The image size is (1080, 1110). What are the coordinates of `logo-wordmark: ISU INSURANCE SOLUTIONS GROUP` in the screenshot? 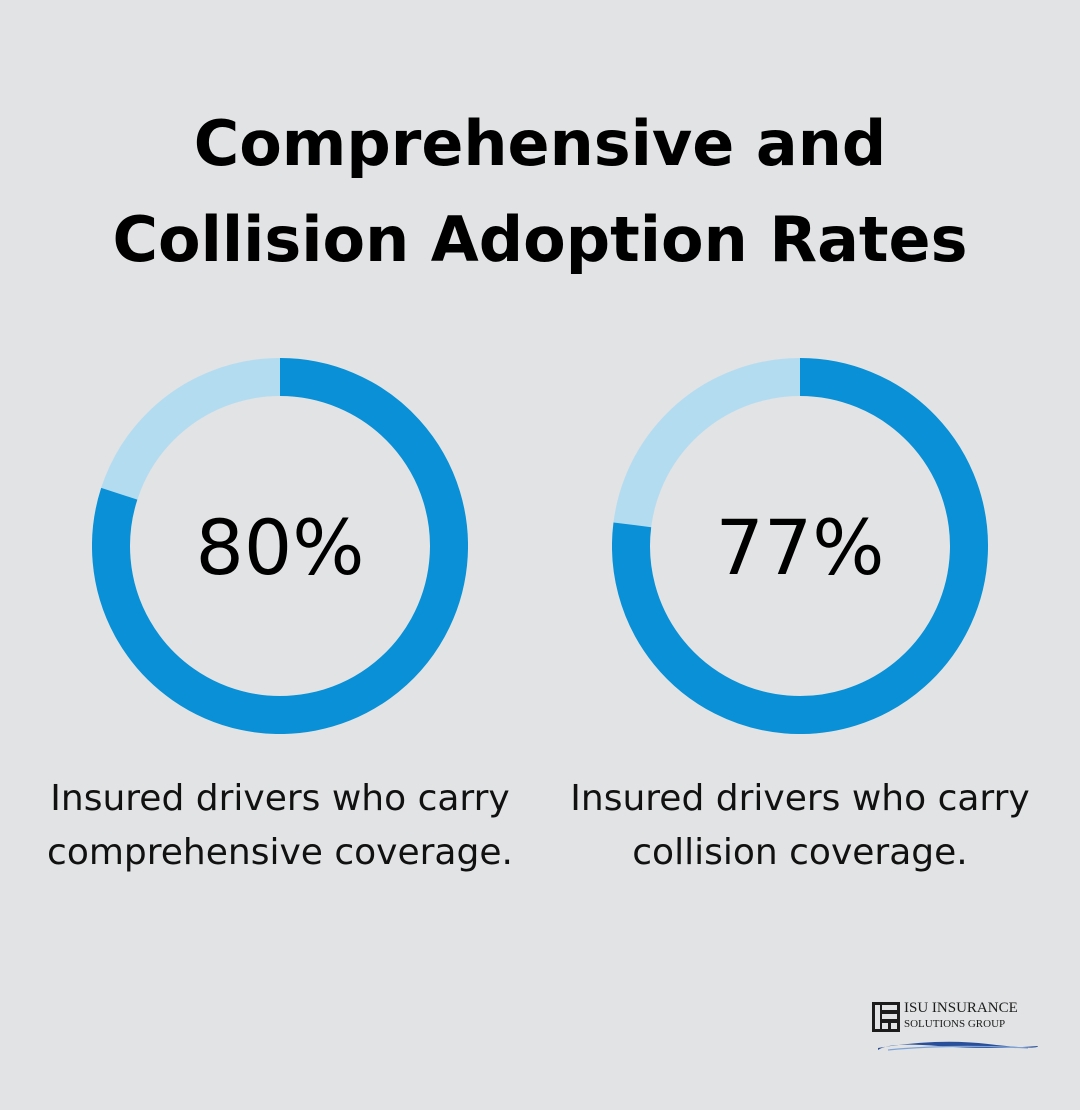 It's located at (961, 1015).